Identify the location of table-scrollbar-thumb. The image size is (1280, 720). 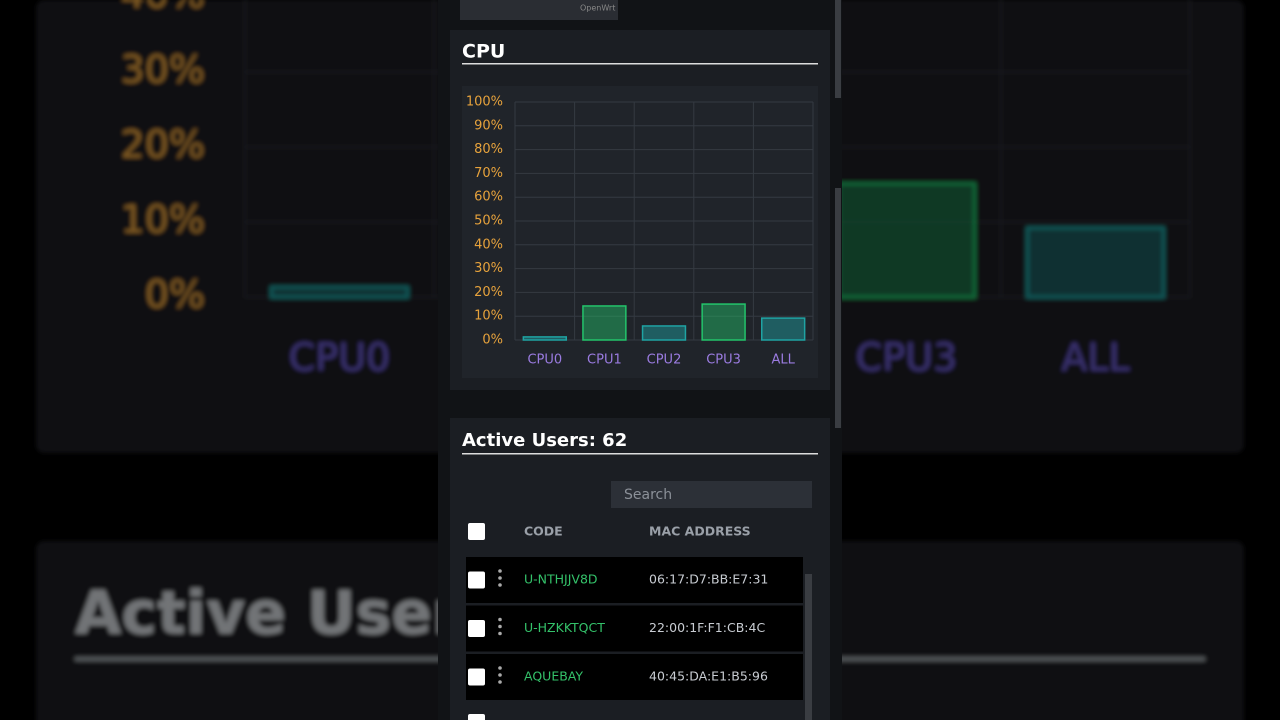
(808, 542).